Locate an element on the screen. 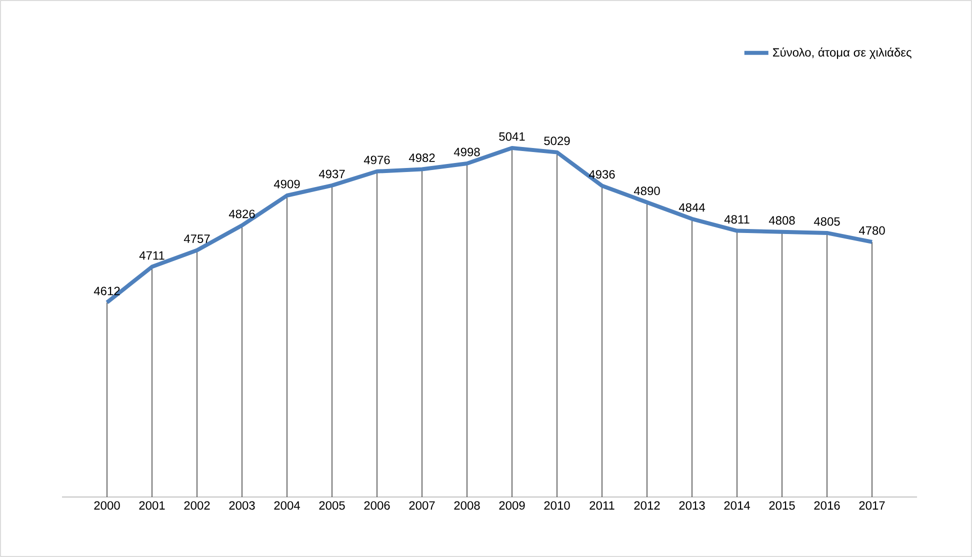 Image resolution: width=972 pixels, height=557 pixels. x-tick-label: 2010 is located at coordinates (557, 505).